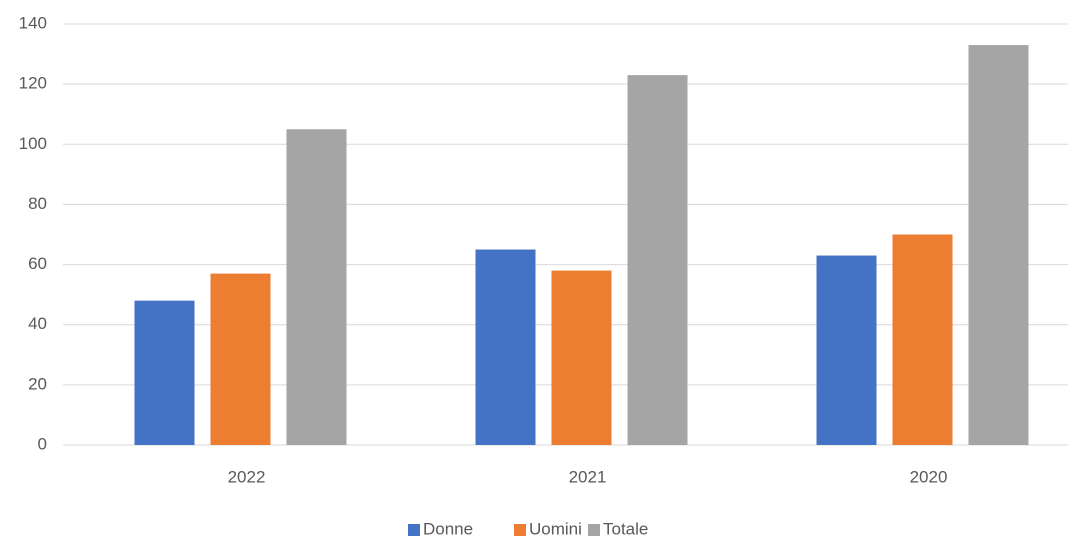 The height and width of the screenshot is (540, 1081). Describe the element at coordinates (247, 476) in the screenshot. I see `x-tick-label: 2022` at that location.